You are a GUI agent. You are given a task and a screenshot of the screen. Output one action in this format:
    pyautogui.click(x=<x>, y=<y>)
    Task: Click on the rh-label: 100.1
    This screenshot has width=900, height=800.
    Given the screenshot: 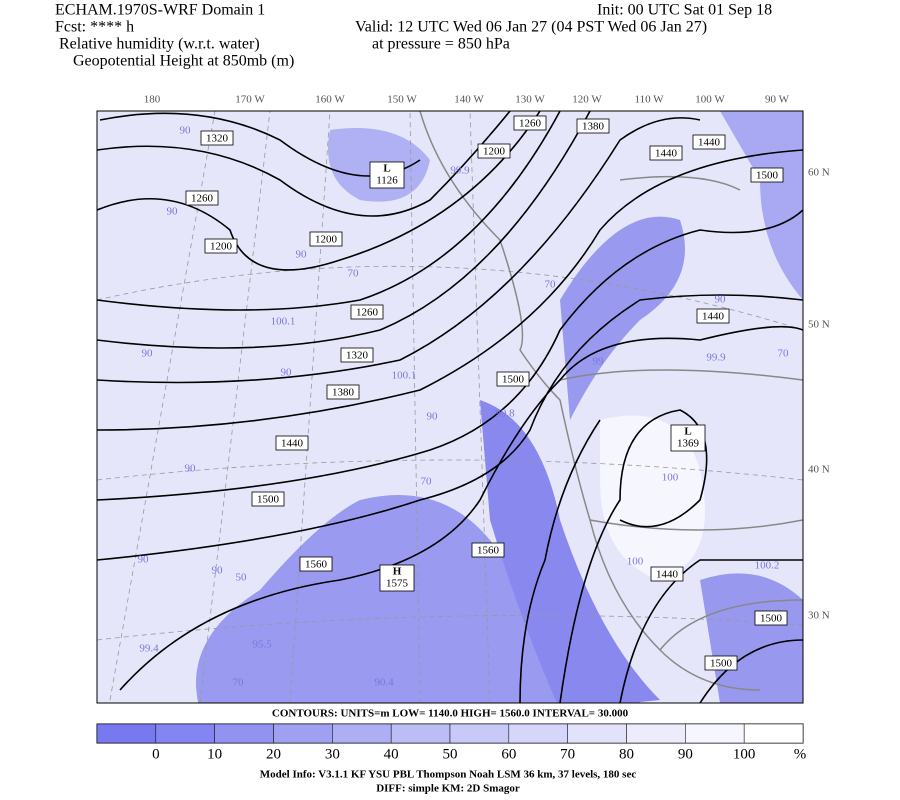 What is the action you would take?
    pyautogui.click(x=283, y=322)
    